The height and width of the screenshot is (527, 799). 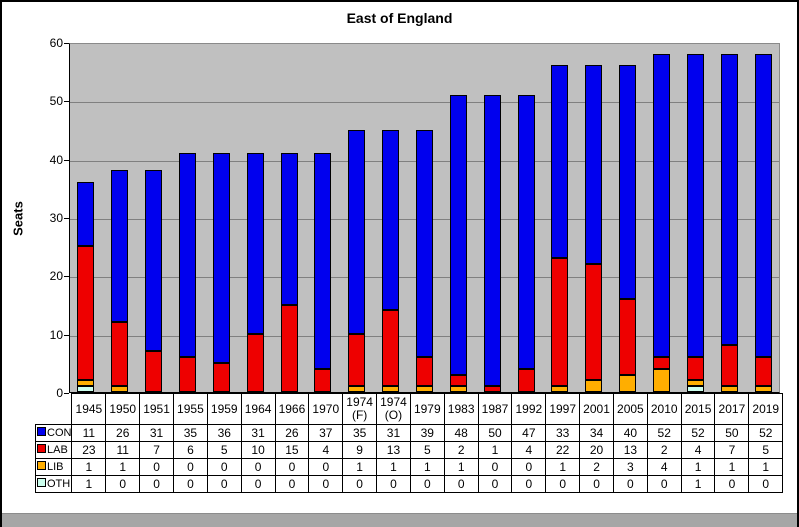 What do you see at coordinates (292, 409) in the screenshot?
I see `year-header-cell: 1966` at bounding box center [292, 409].